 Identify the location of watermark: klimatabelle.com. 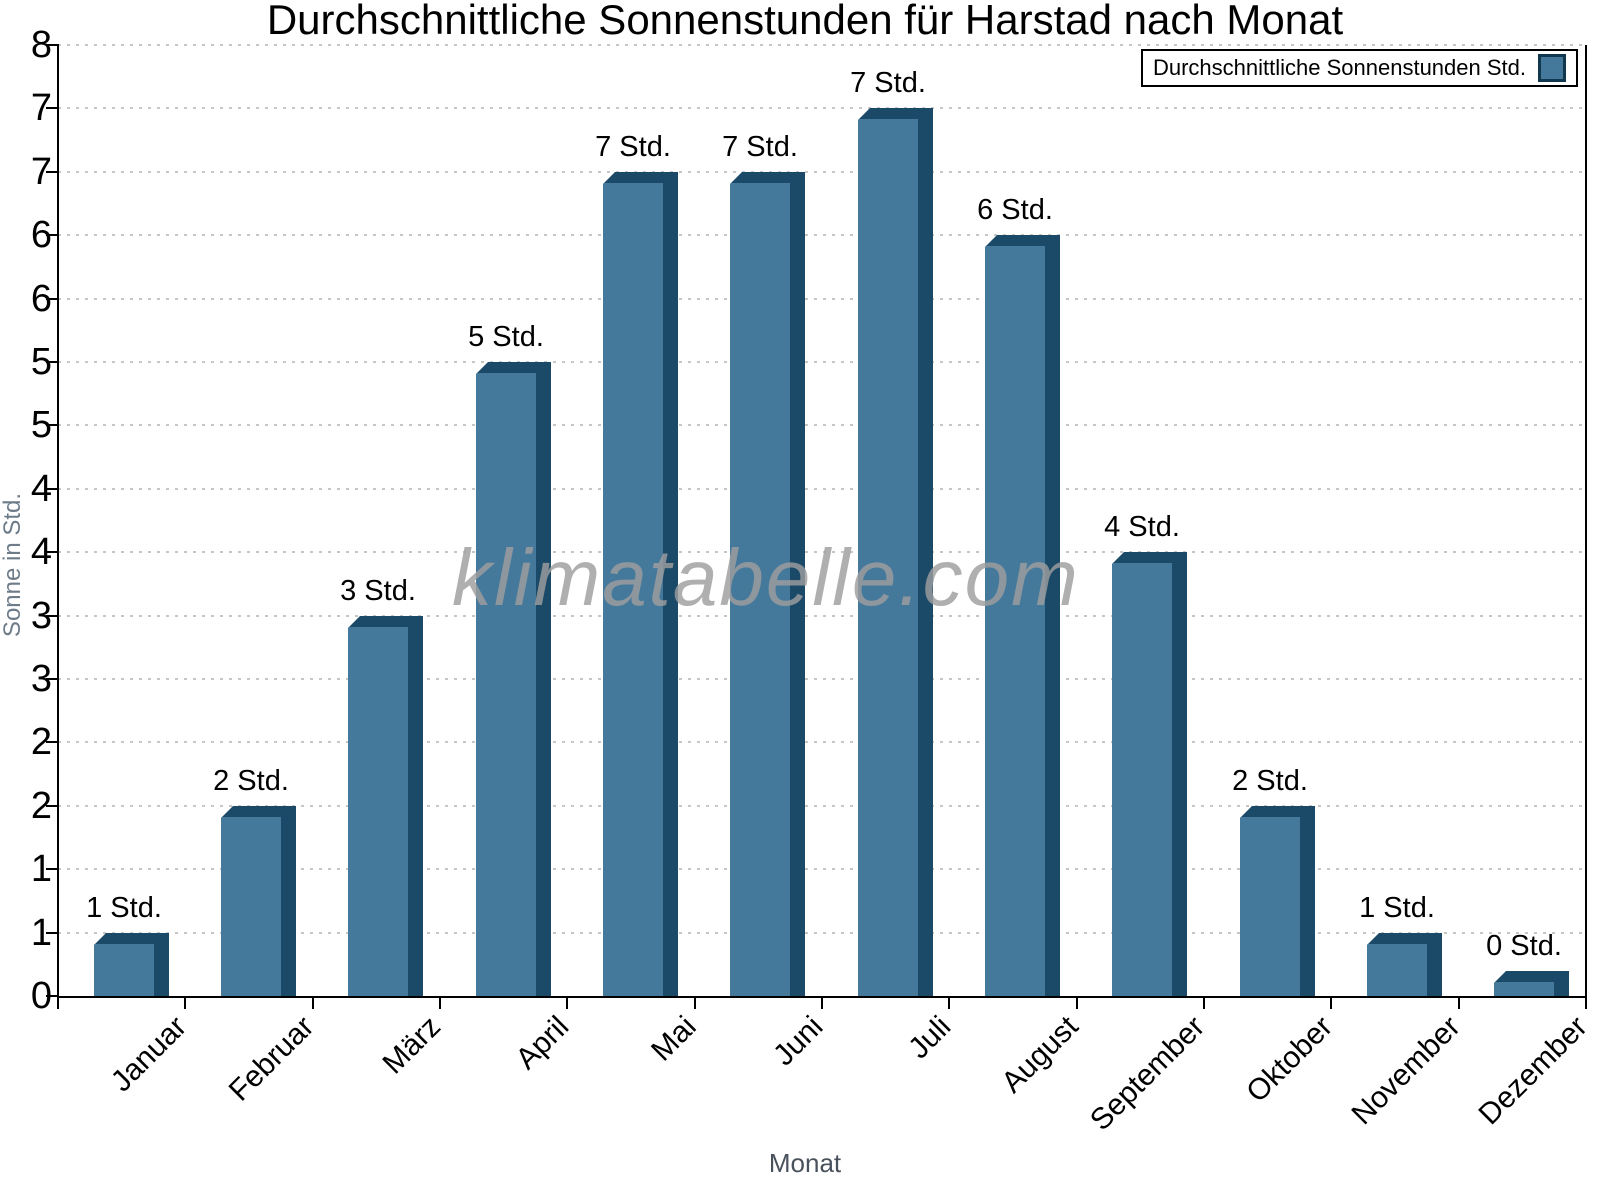
(766, 577).